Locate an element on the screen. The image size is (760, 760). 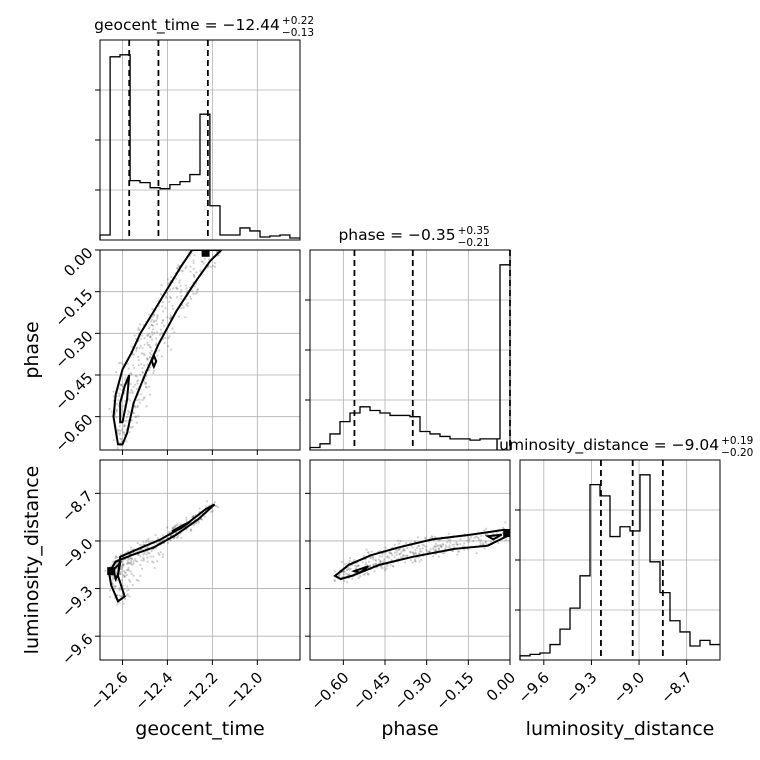
contour-frame is located at coordinates (410, 560).